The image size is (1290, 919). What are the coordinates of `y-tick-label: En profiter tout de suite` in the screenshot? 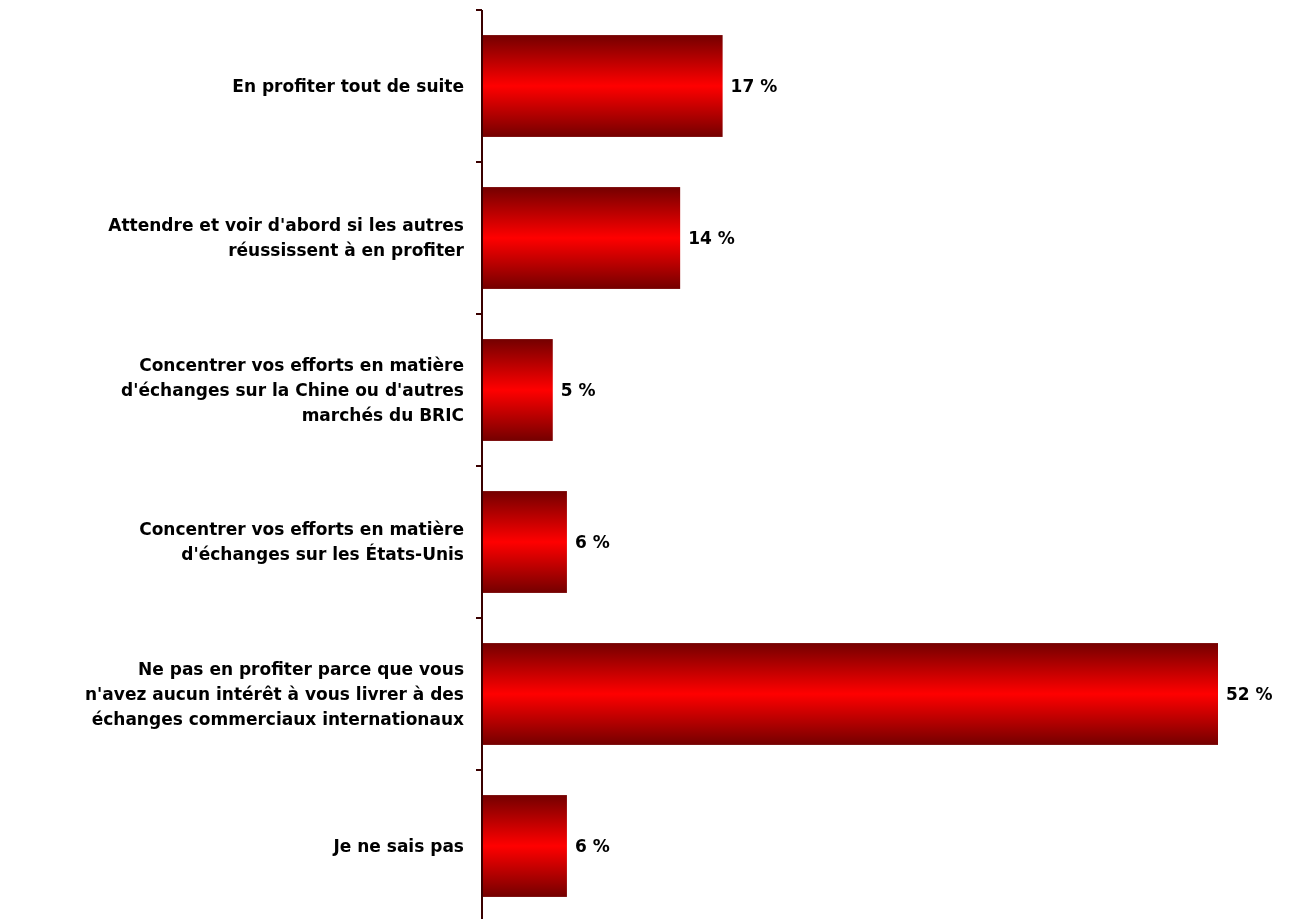 It's located at (348, 85).